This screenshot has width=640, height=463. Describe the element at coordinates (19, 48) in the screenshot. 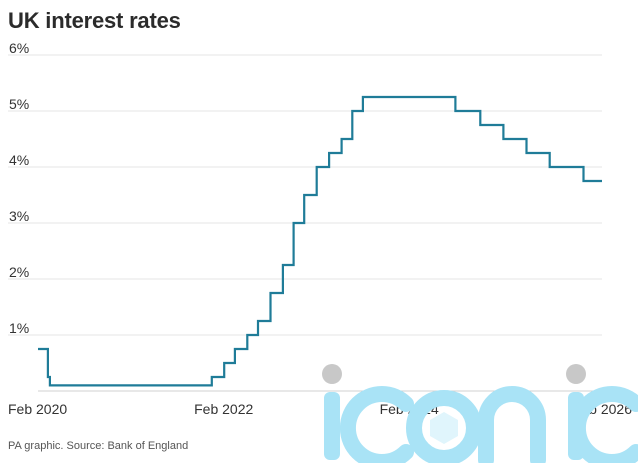

I see `y-tick-label: 6%` at that location.